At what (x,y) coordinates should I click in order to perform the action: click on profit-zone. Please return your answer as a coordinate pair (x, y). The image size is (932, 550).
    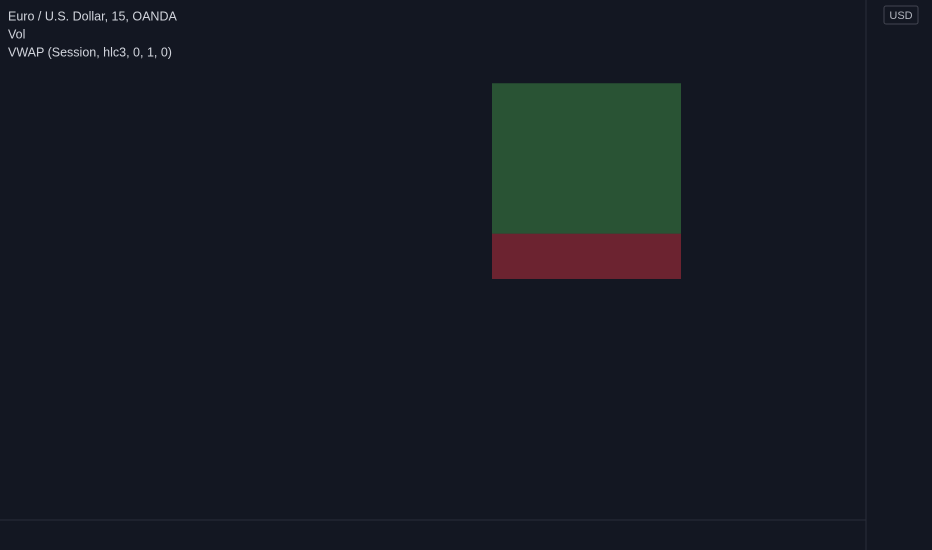
    Looking at the image, I should click on (586, 158).